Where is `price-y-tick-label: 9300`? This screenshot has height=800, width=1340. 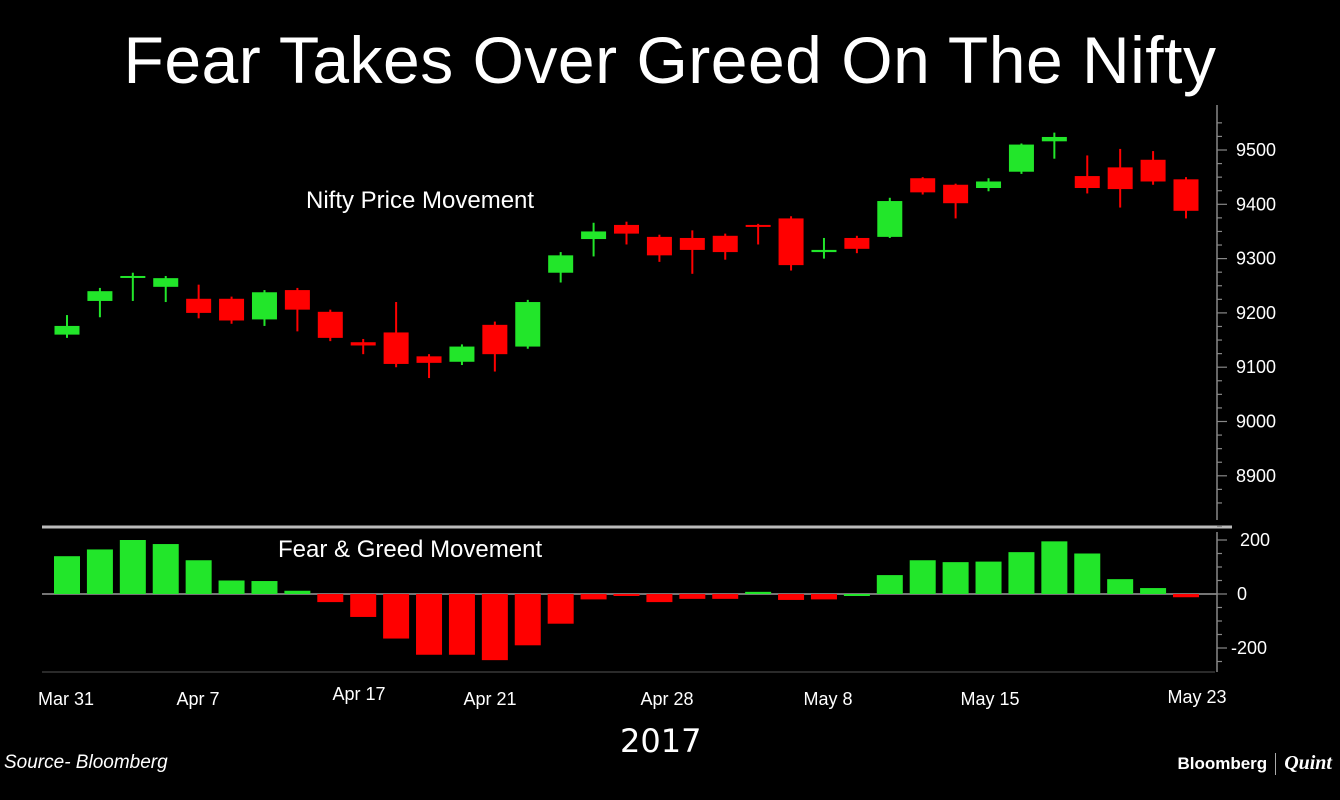 price-y-tick-label: 9300 is located at coordinates (1256, 259).